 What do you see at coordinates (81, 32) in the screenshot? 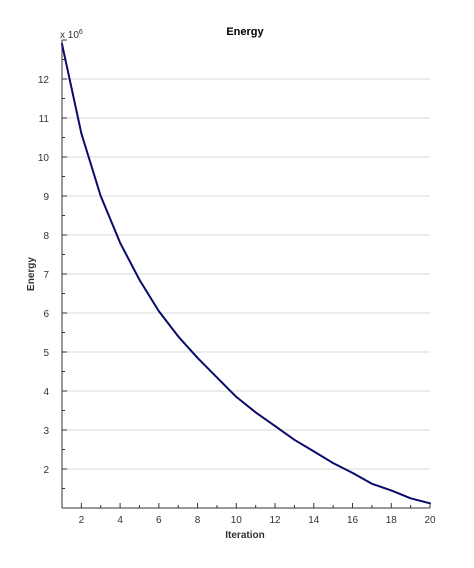
I see `y-multiplier-exponent: 6` at bounding box center [81, 32].